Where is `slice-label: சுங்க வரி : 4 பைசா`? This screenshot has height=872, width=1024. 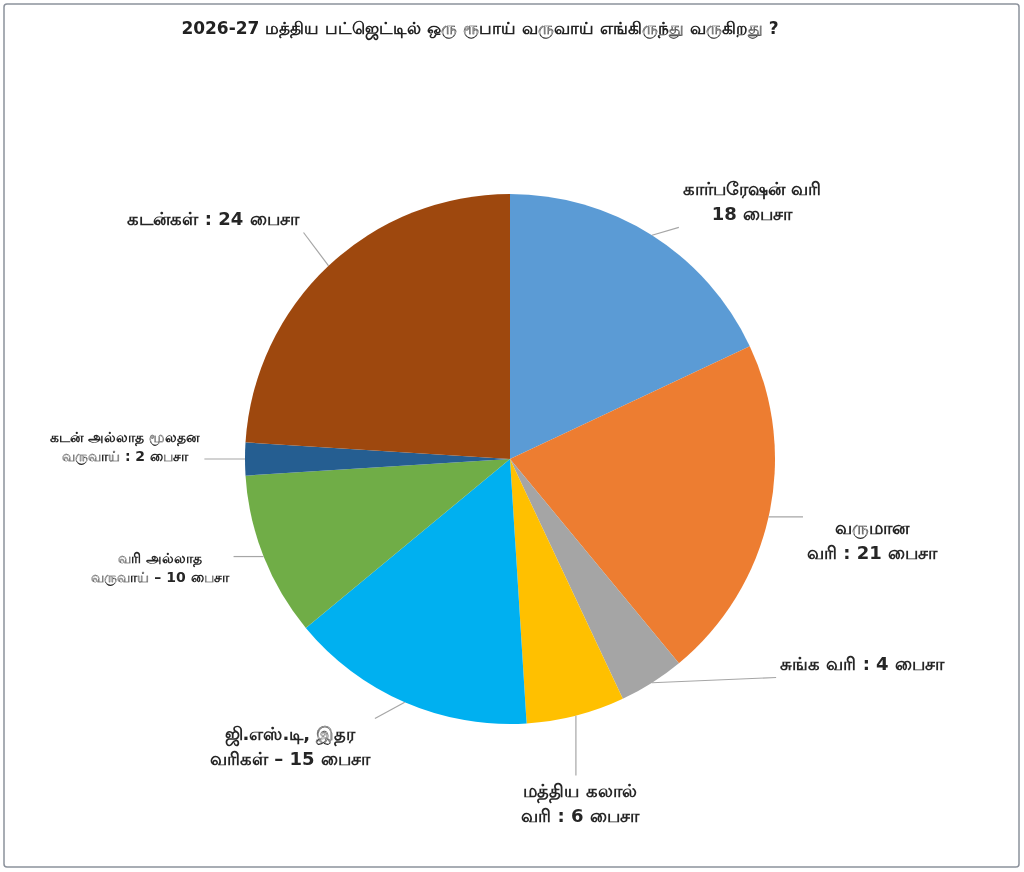 slice-label: சுங்க வரி : 4 பைசா is located at coordinates (862, 663).